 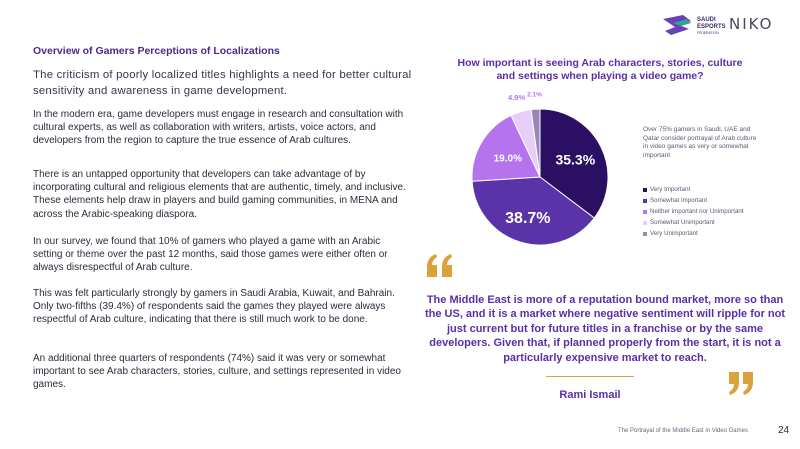 I want to click on page-number: 24, so click(x=784, y=430).